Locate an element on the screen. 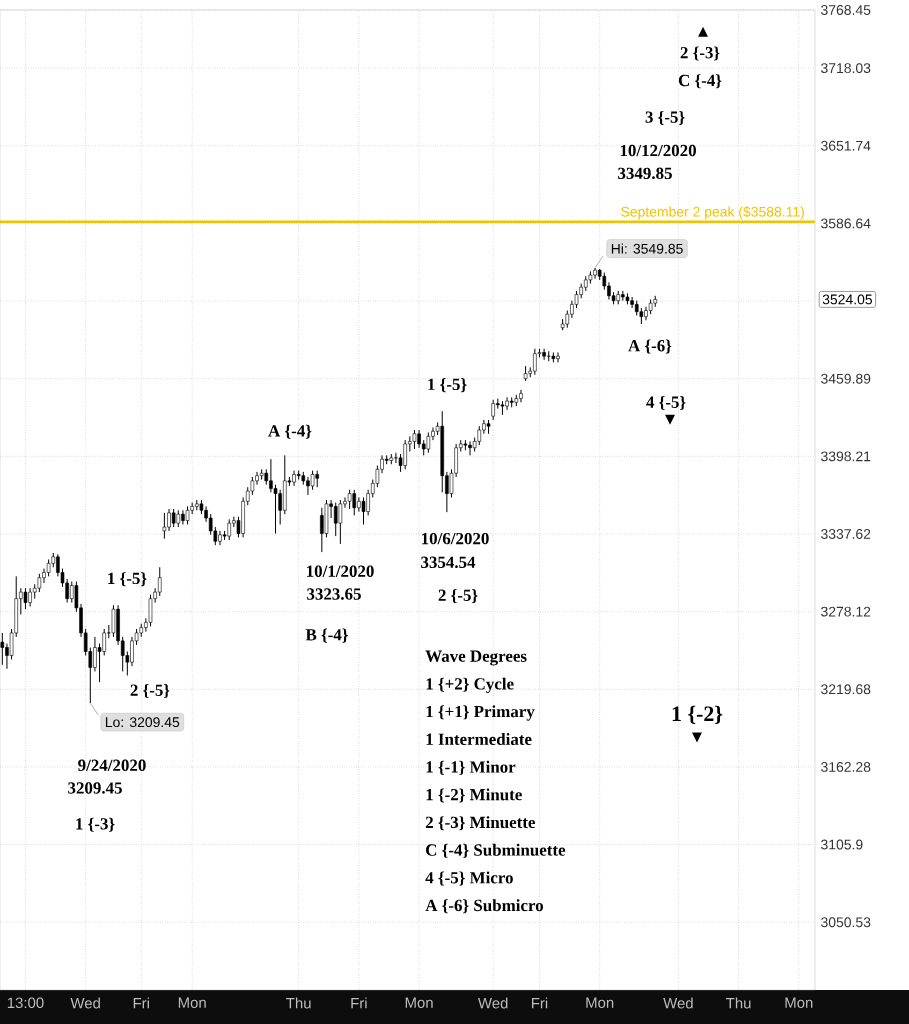 This screenshot has height=1024, width=909. annotation: A {-6} is located at coordinates (650, 346).